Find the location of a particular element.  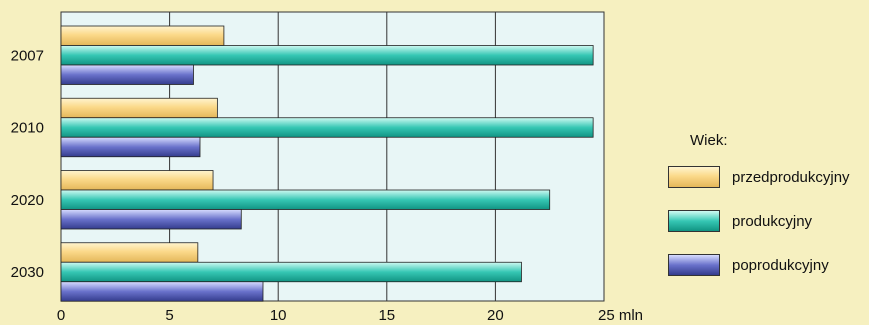

bar-poprodukcyjny-2007 is located at coordinates (127, 74).